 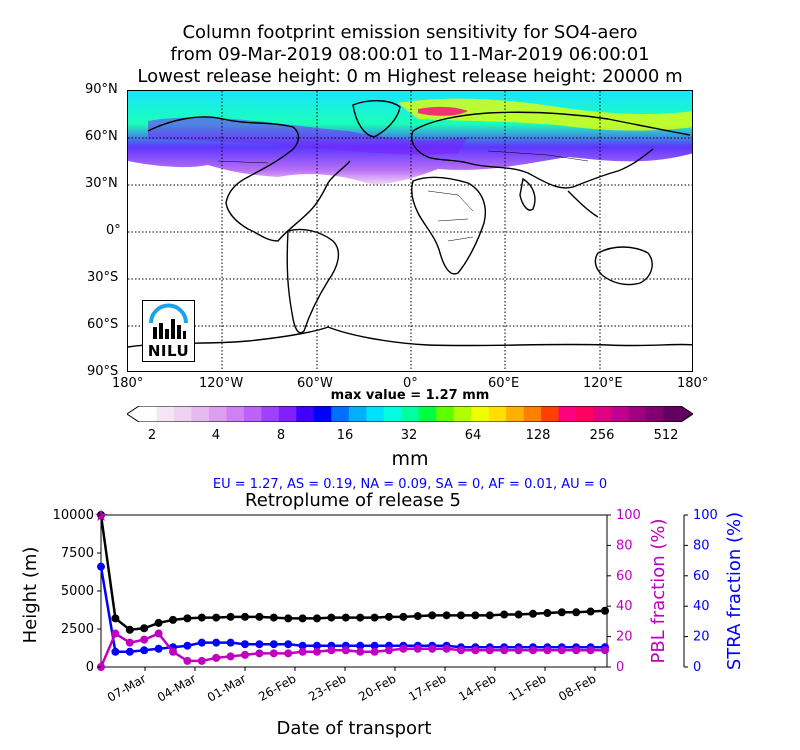 I want to click on y-tick-label: 7500, so click(x=77, y=553).